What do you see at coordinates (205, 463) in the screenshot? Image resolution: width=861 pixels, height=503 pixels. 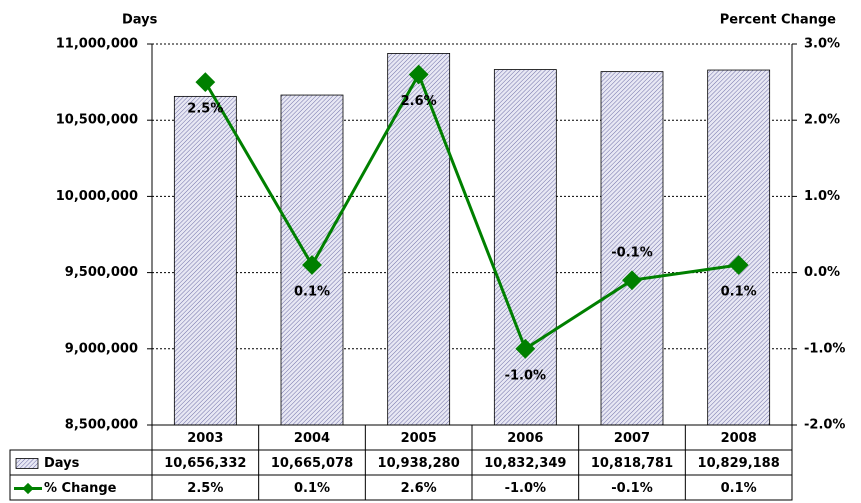 I see `table-cell: 10,656,332` at bounding box center [205, 463].